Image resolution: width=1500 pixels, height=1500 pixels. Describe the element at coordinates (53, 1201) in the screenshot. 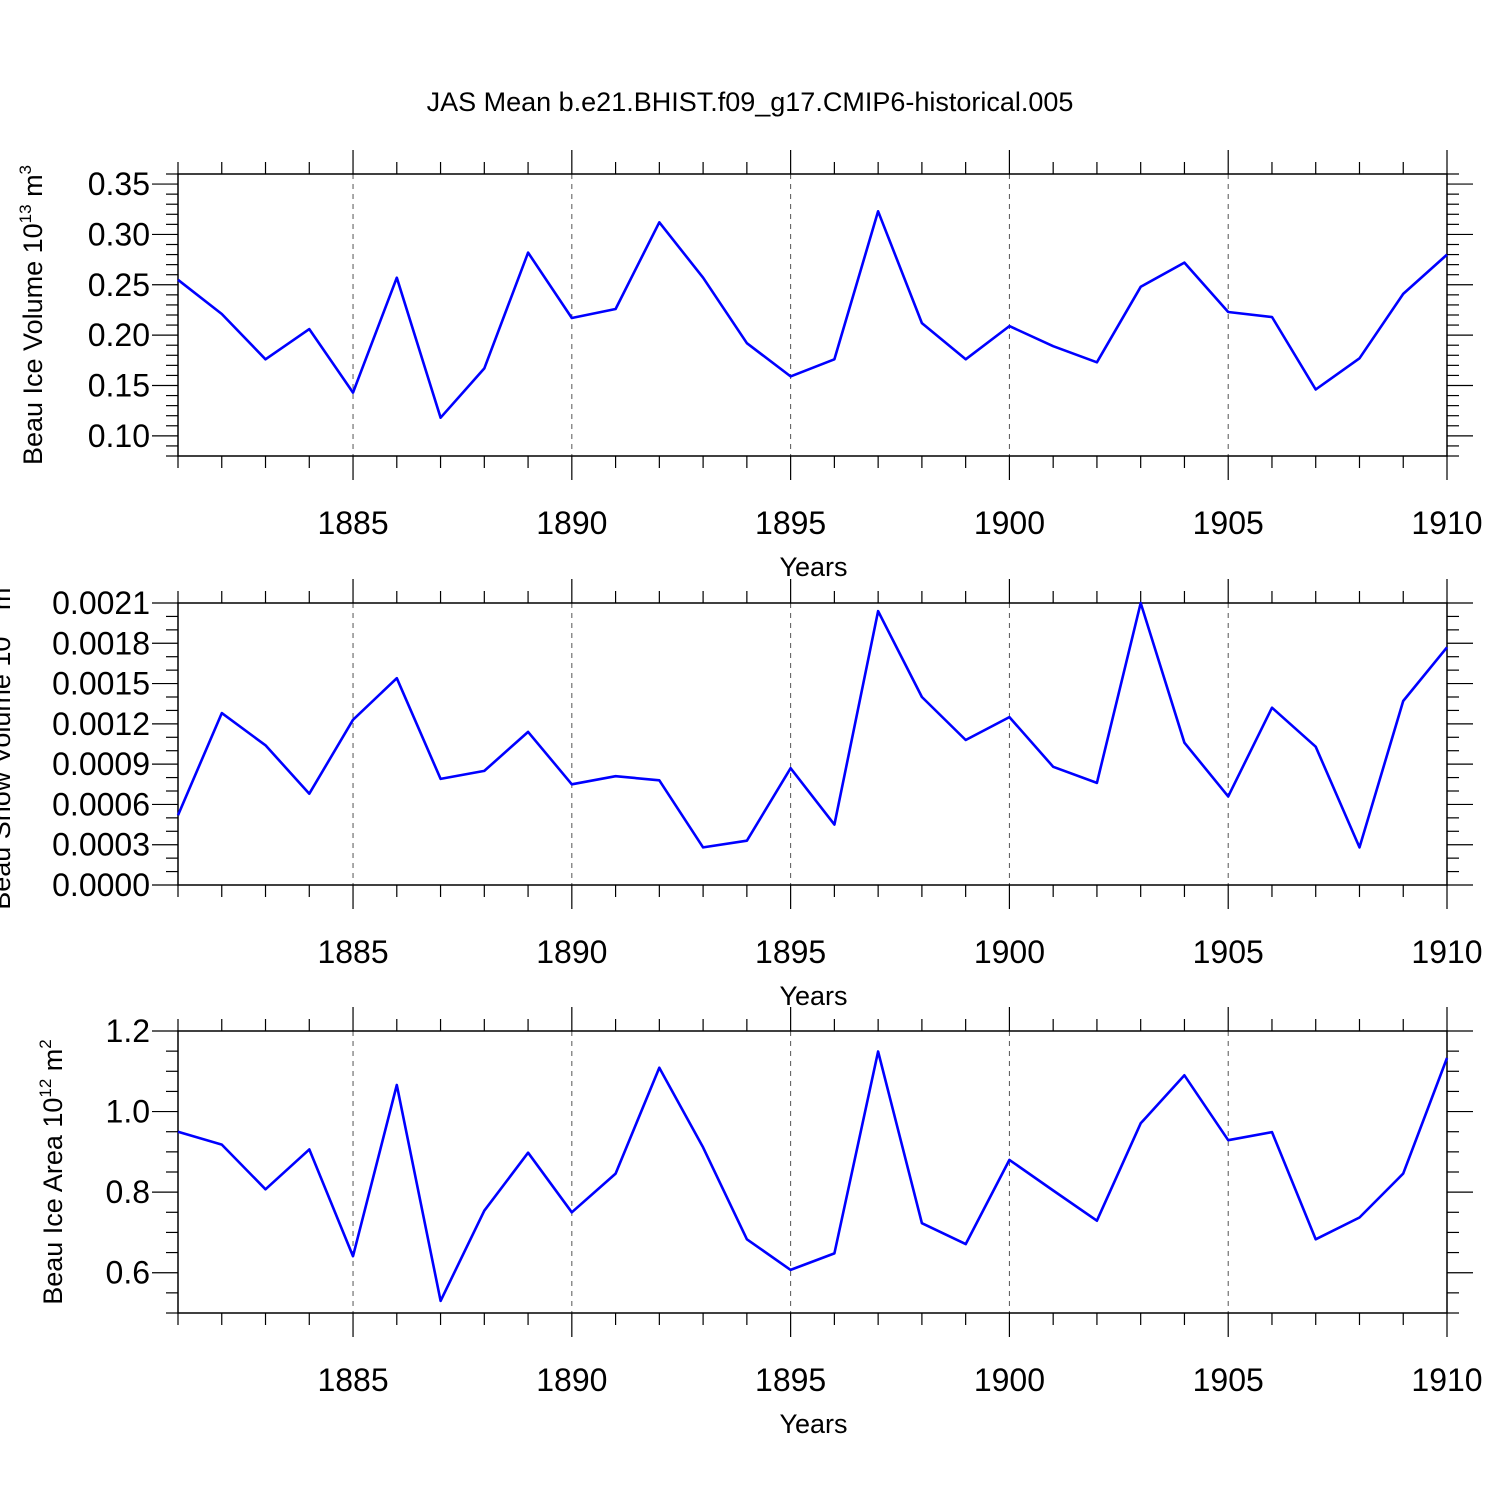

I see `y-axis-title-text: Beau Ice Area 10` at that location.